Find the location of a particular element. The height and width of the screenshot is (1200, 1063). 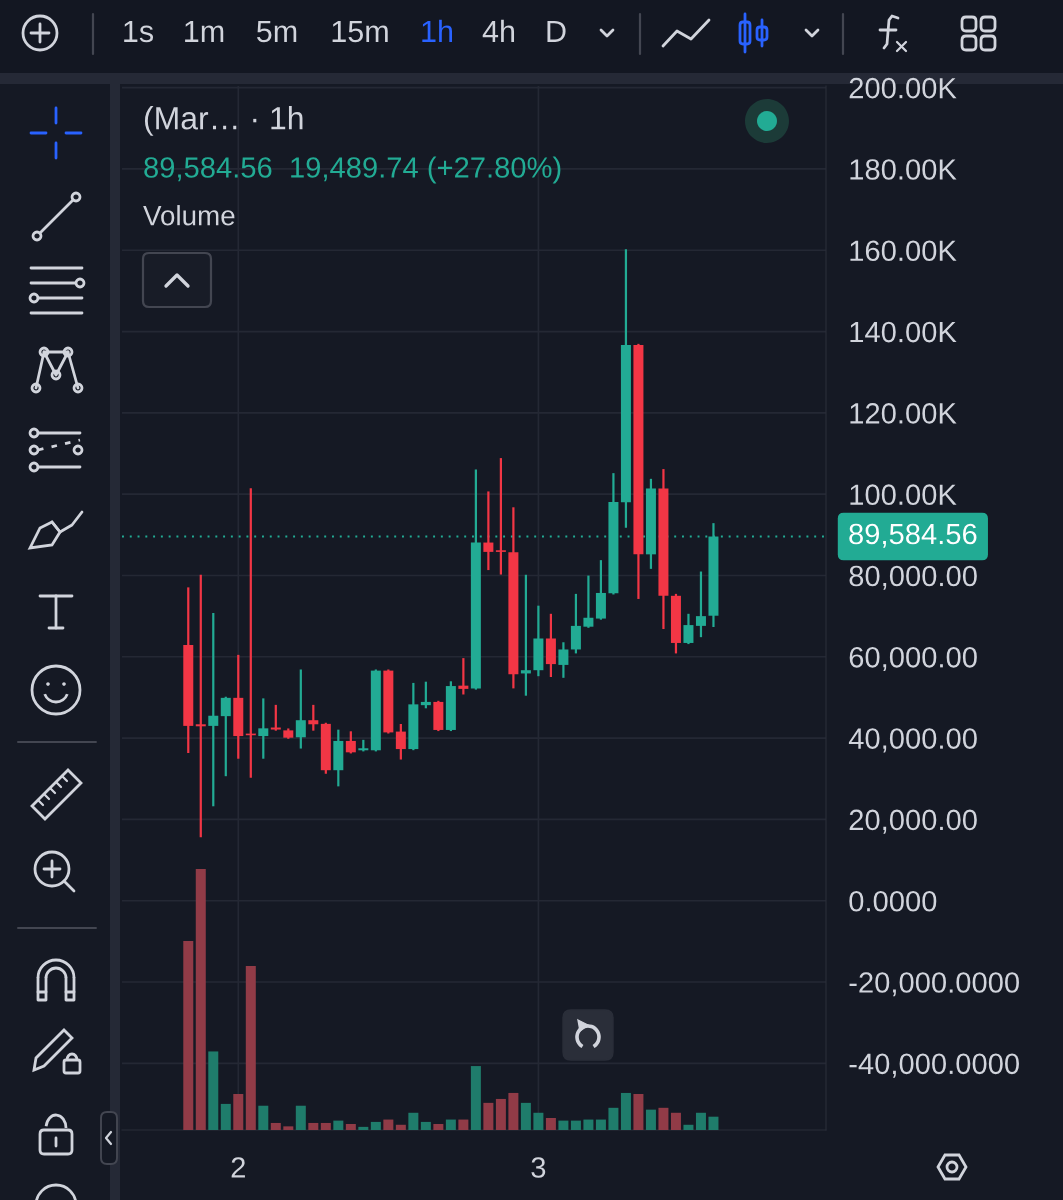

y-tick-label: 160.00K is located at coordinates (903, 251).